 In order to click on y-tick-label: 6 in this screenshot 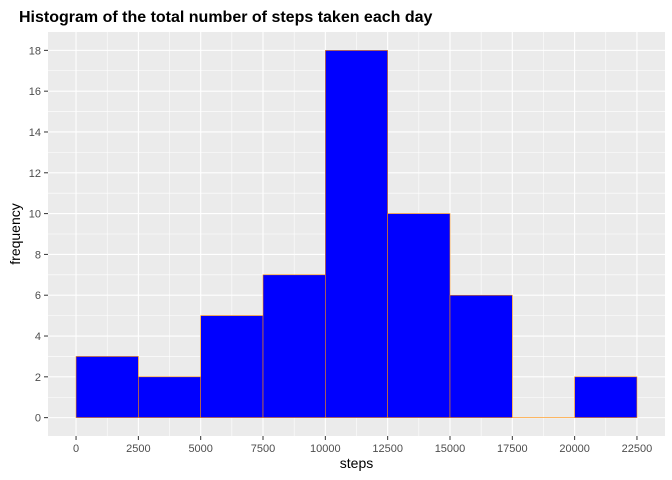, I will do `click(38, 296)`.